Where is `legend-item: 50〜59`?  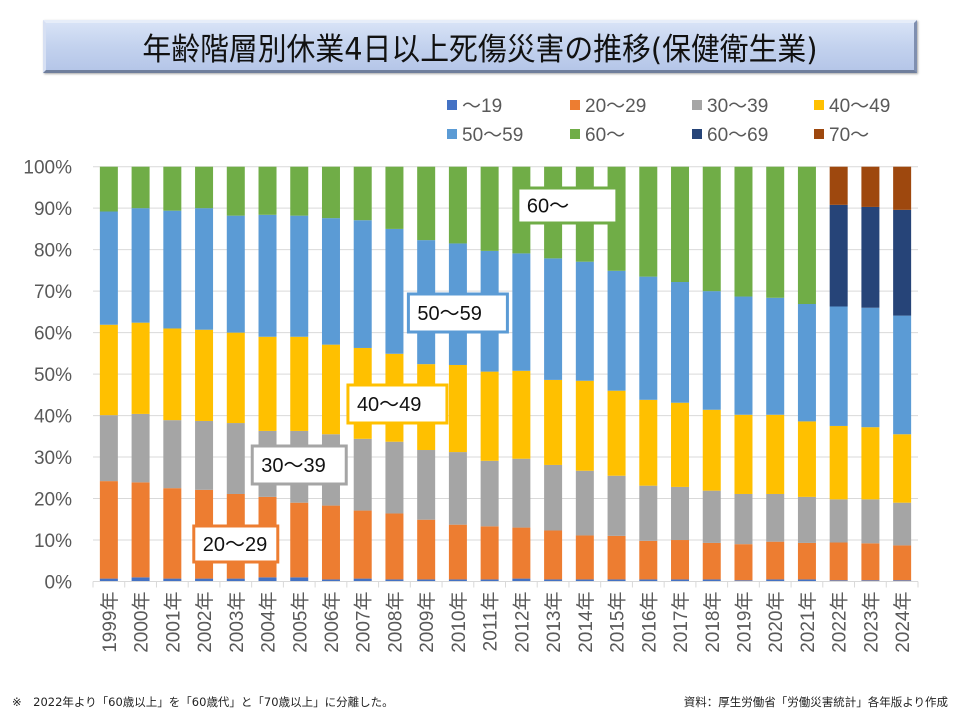
legend-item: 50〜59 is located at coordinates (485, 135).